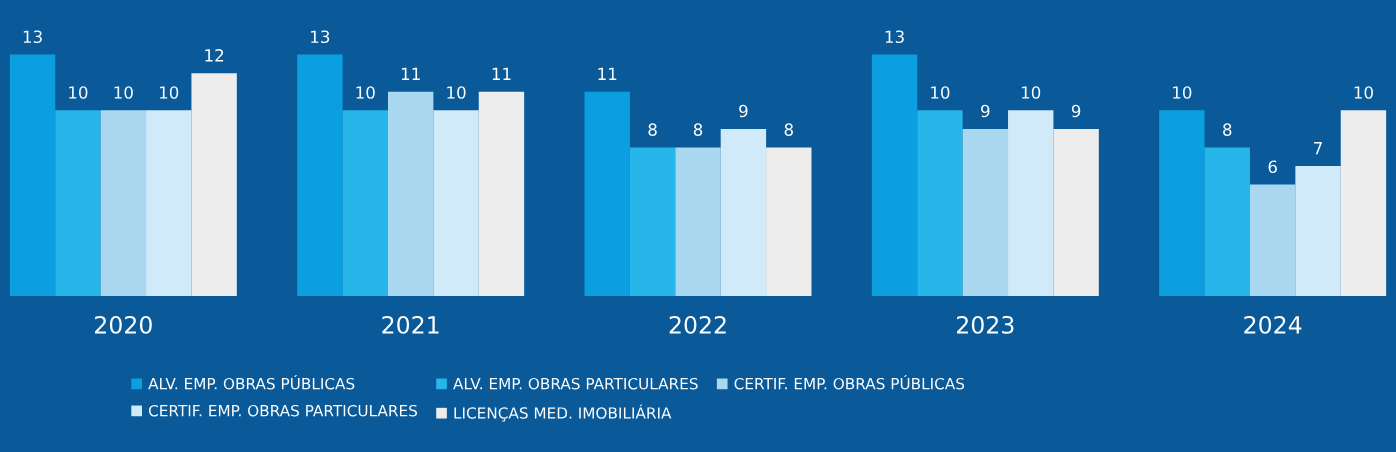 This screenshot has height=452, width=1396. What do you see at coordinates (1273, 324) in the screenshot?
I see `x-tick-label: 2024` at bounding box center [1273, 324].